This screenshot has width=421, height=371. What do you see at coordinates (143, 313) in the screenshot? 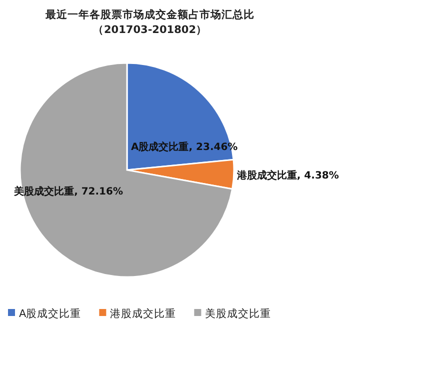
I see `legend-label: 港股成交比重` at bounding box center [143, 313].